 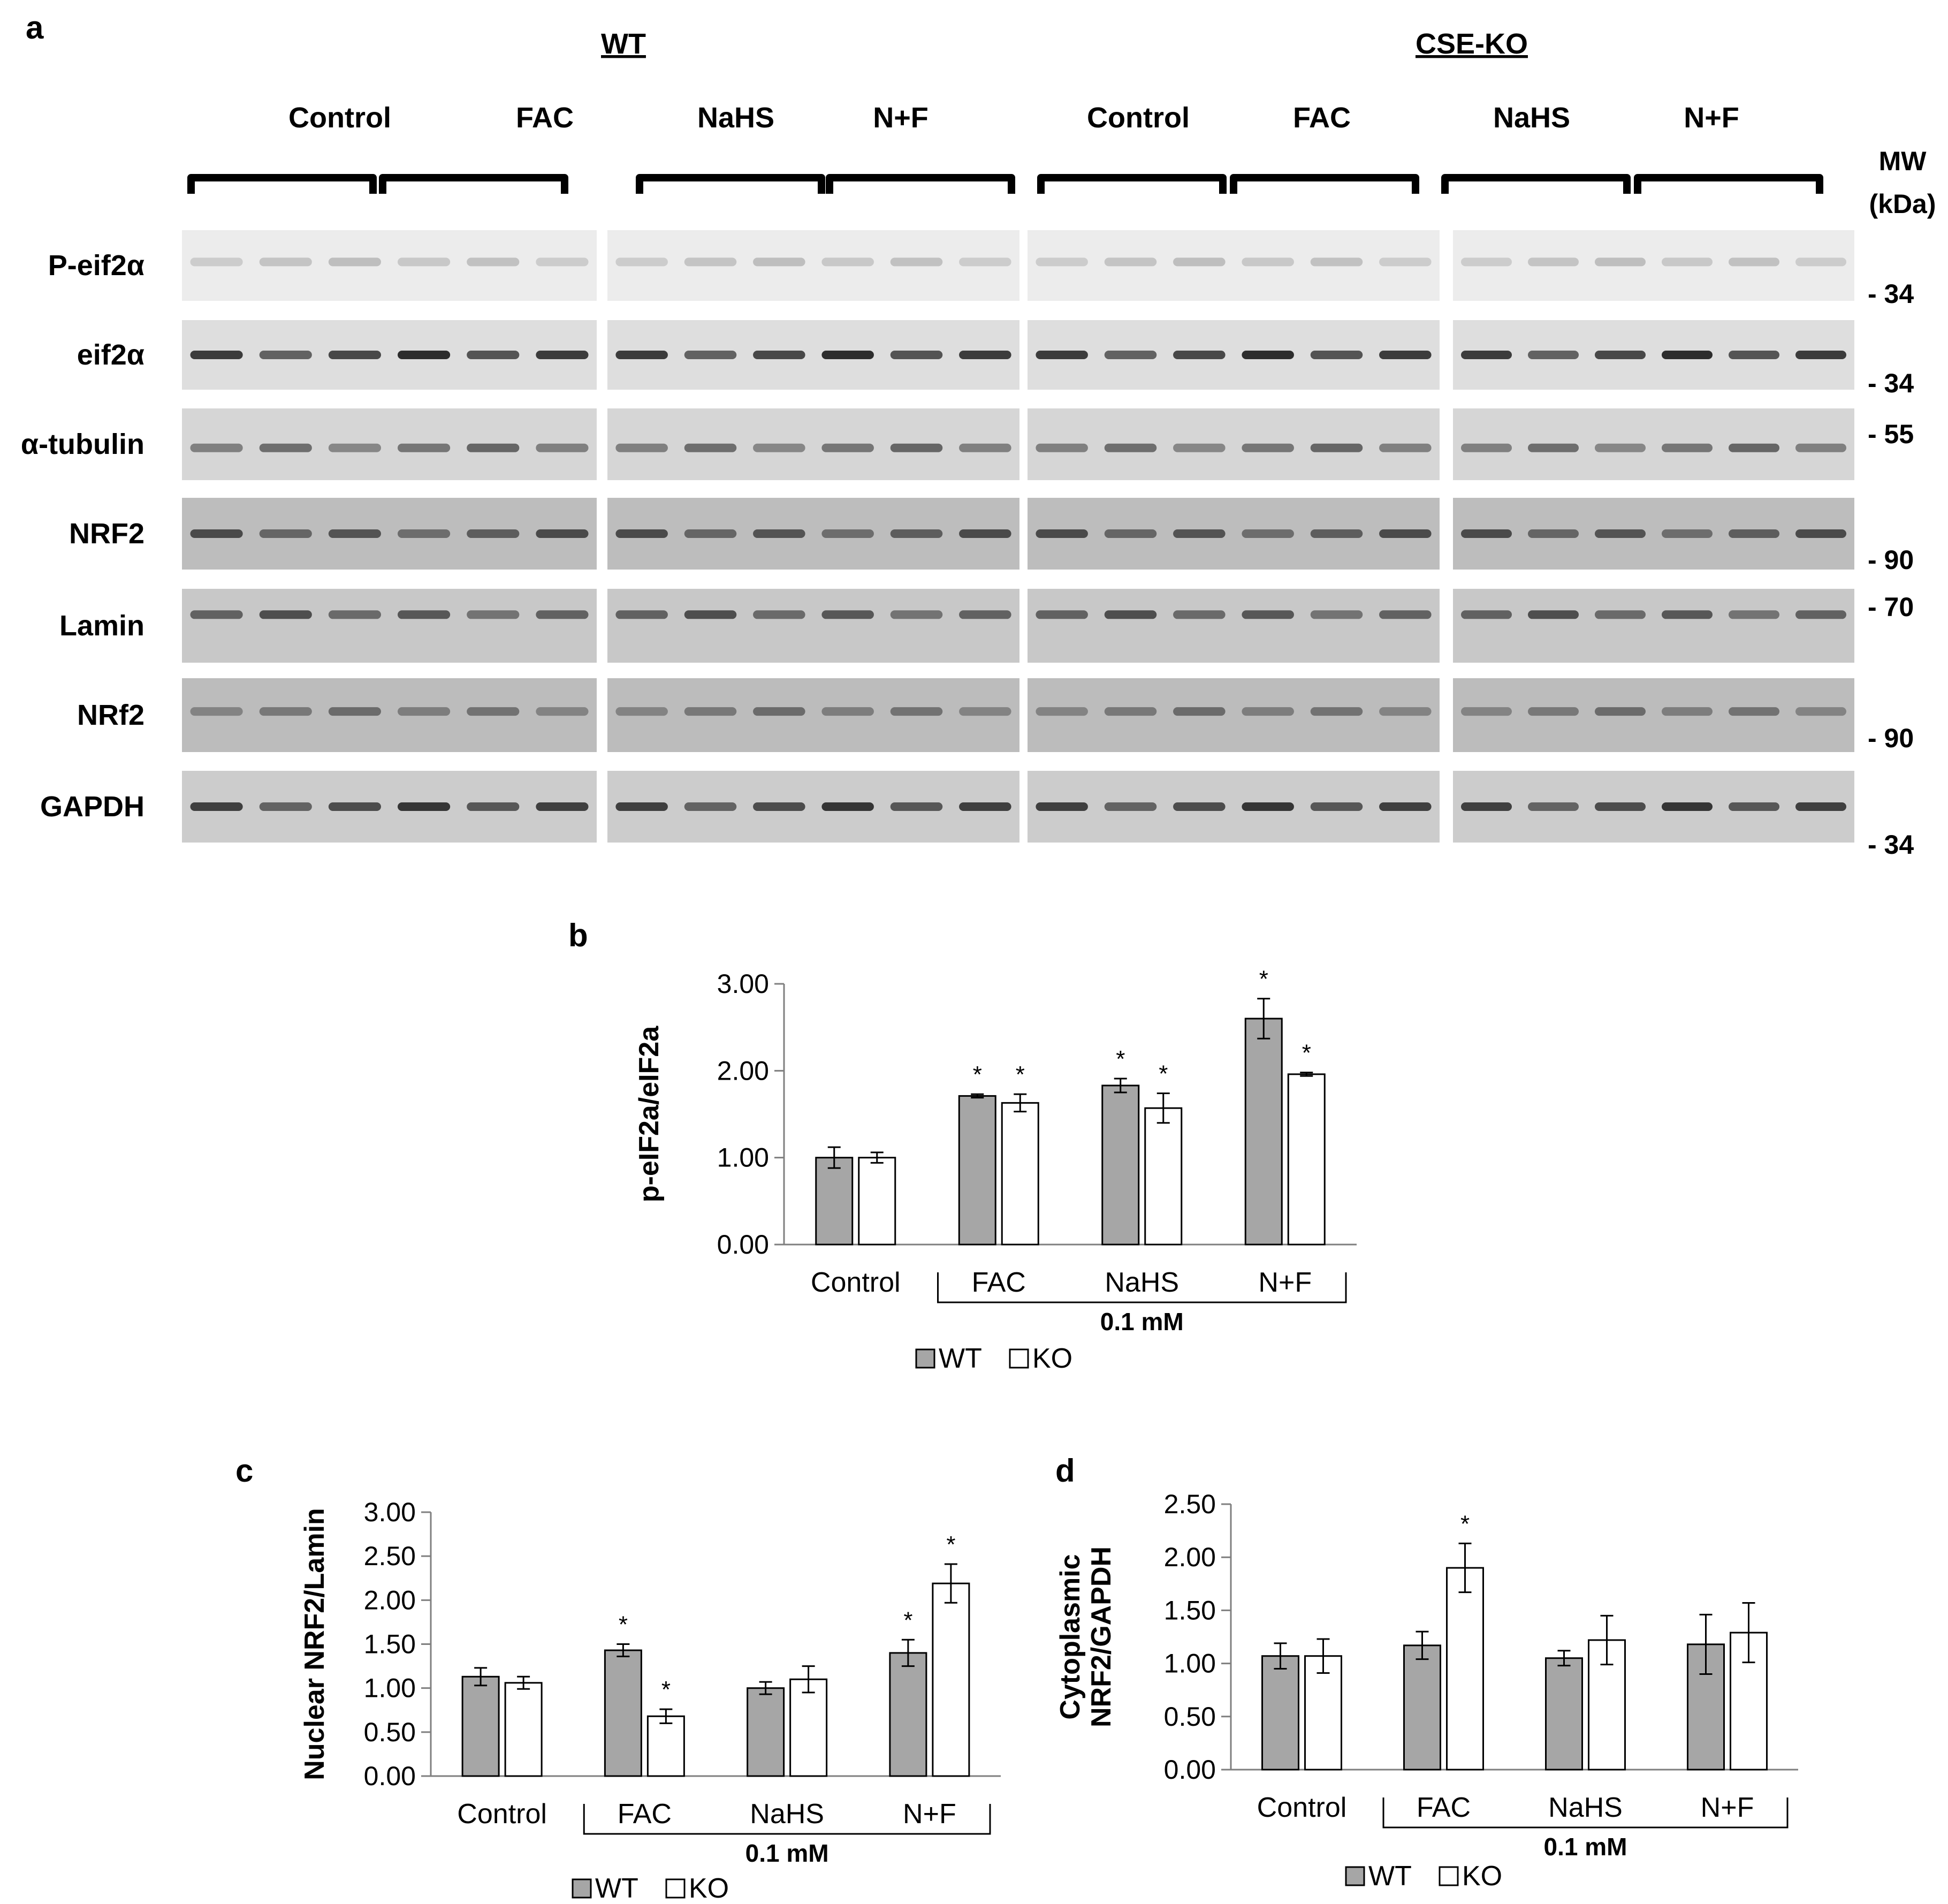 I want to click on y-axis-title: Nuclear NRF2/Lamin, so click(x=314, y=1644).